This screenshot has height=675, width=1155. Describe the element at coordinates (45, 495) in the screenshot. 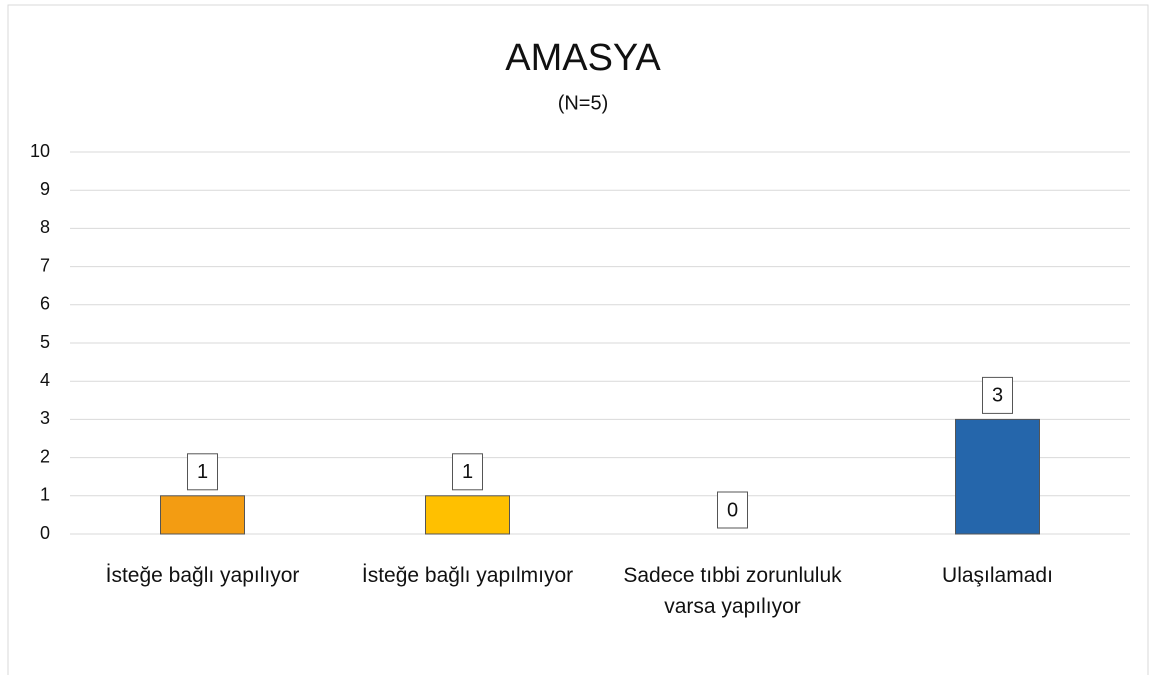

I see `y-tick-label: 1` at that location.